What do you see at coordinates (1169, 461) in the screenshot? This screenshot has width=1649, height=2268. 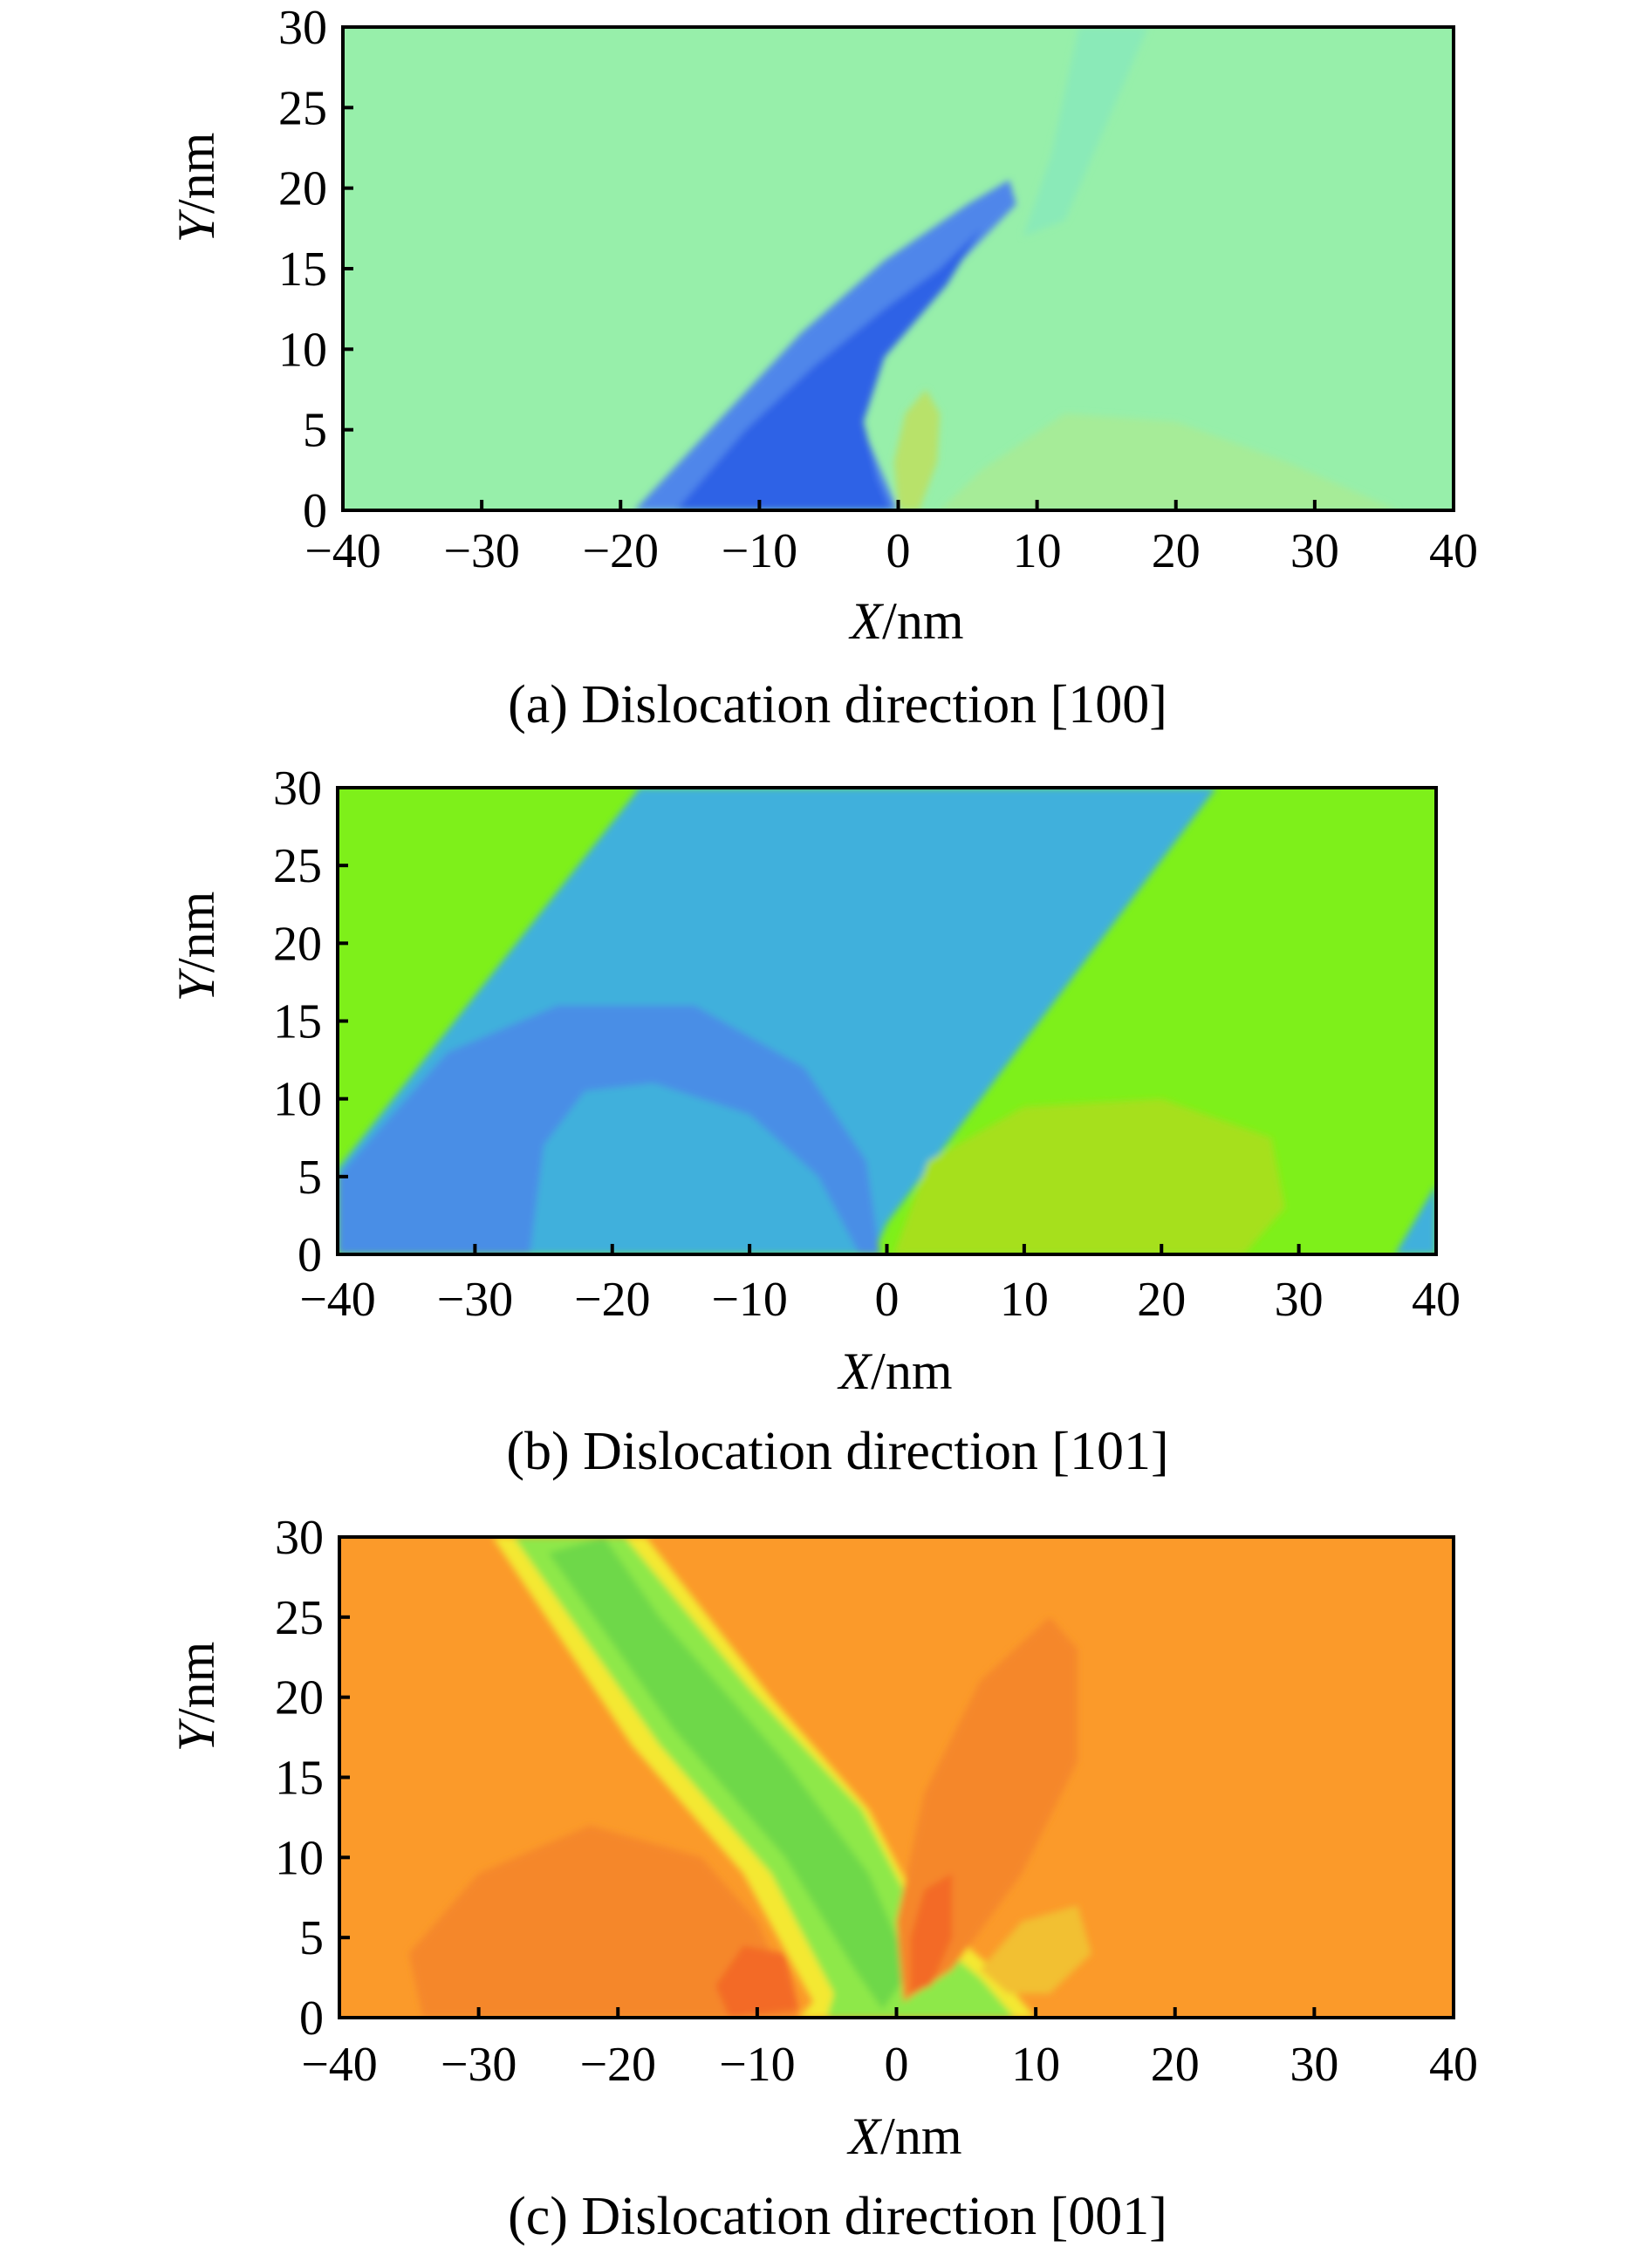 I see `region-far-field-band` at bounding box center [1169, 461].